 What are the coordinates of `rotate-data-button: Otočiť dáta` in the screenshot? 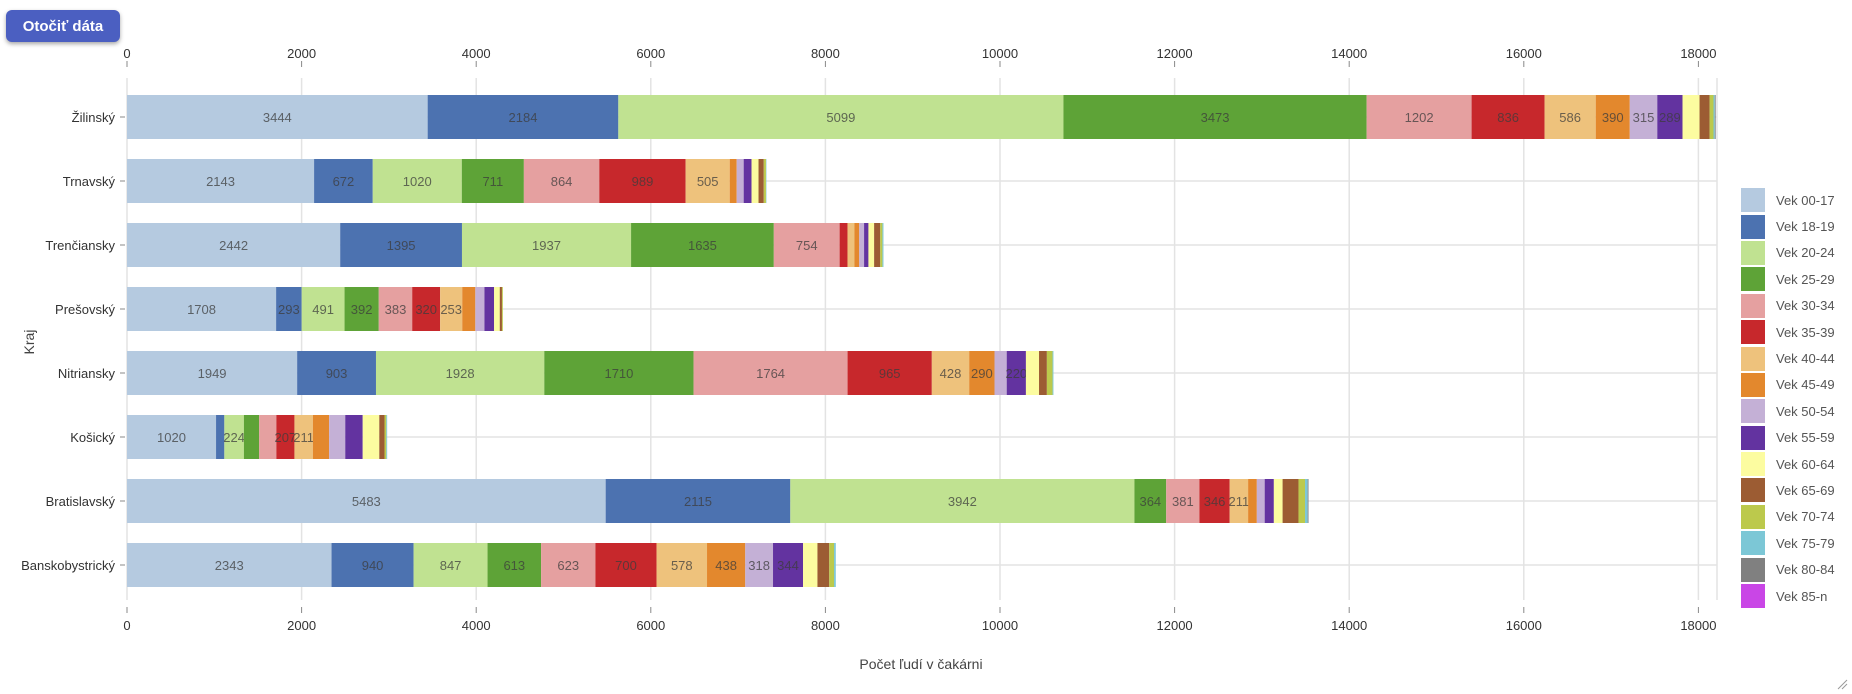 It's located at (63, 26).